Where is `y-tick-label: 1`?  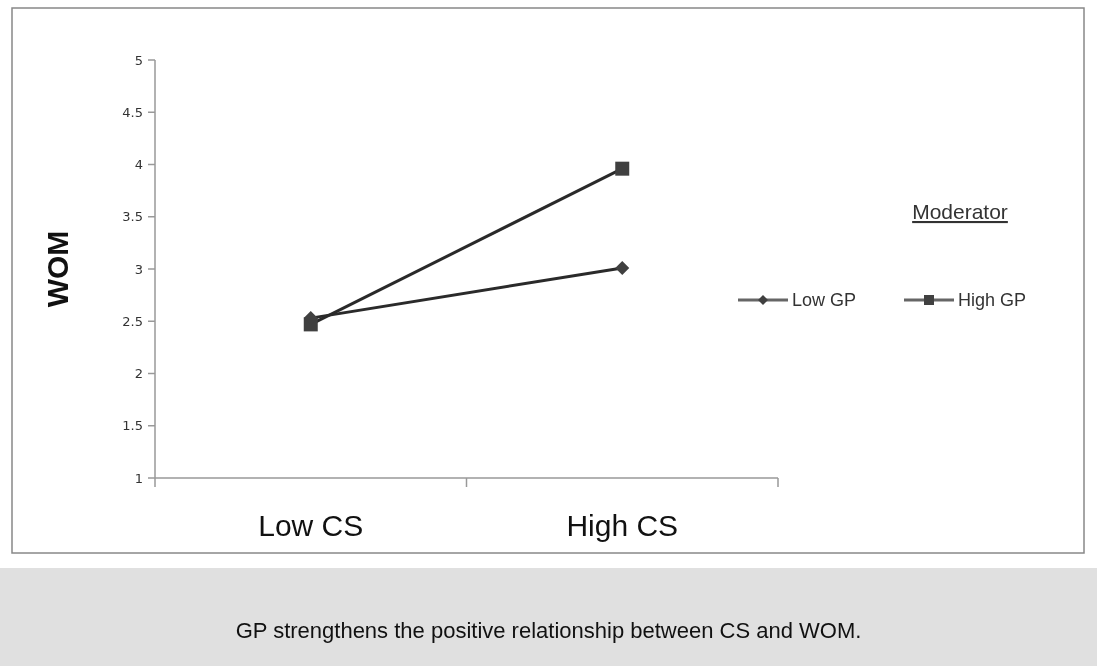
y-tick-label: 1 is located at coordinates (138, 478).